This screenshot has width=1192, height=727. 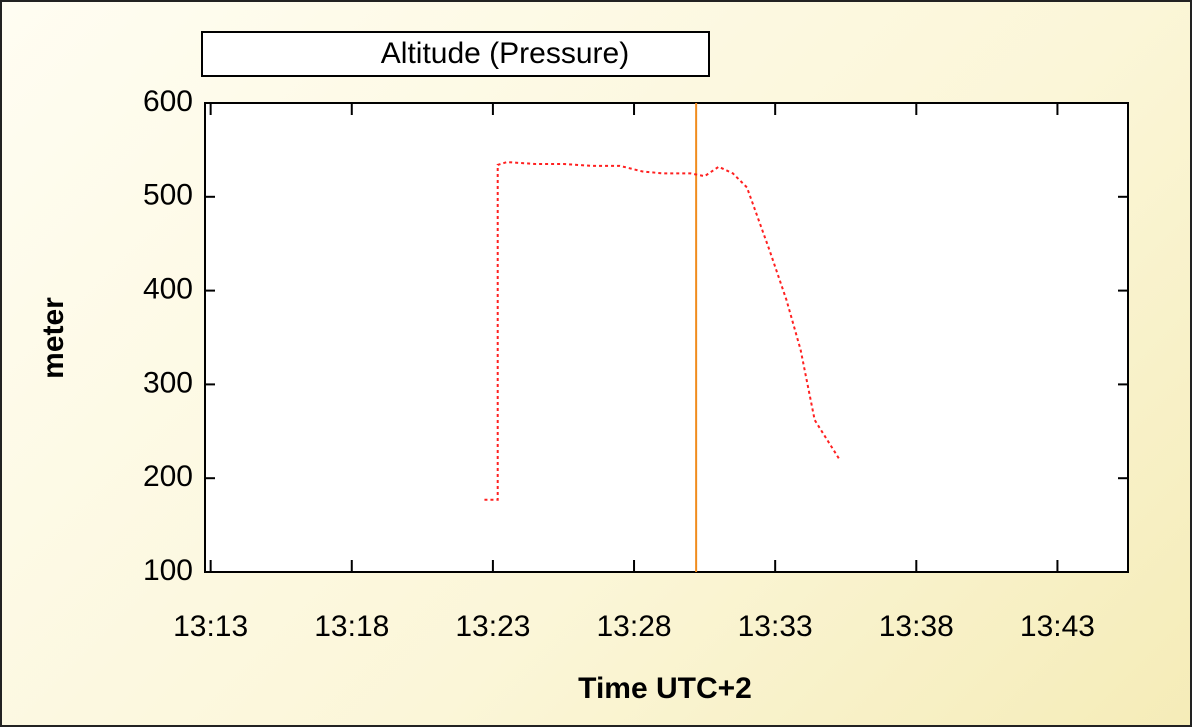 What do you see at coordinates (53, 338) in the screenshot?
I see `y-axis-label: meter` at bounding box center [53, 338].